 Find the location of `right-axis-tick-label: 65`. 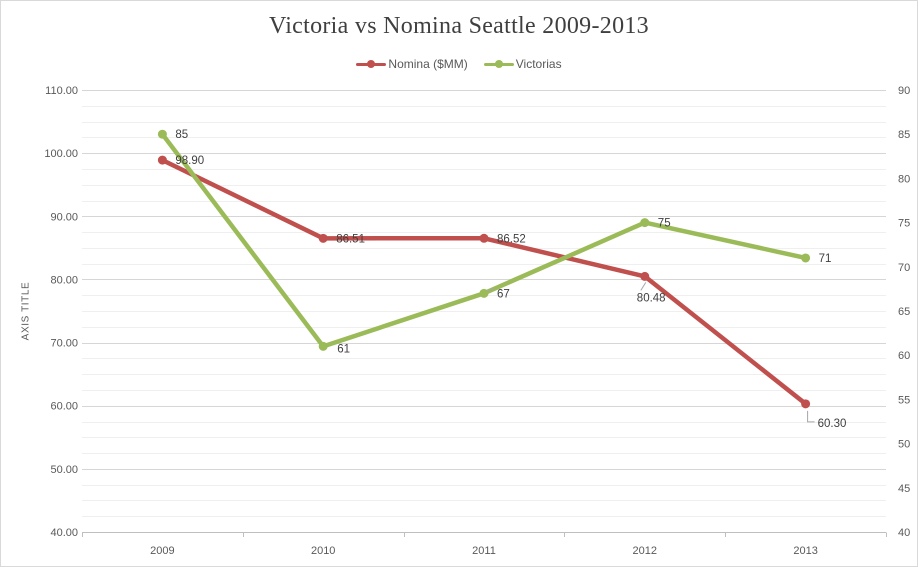

right-axis-tick-label: 65 is located at coordinates (904, 312).